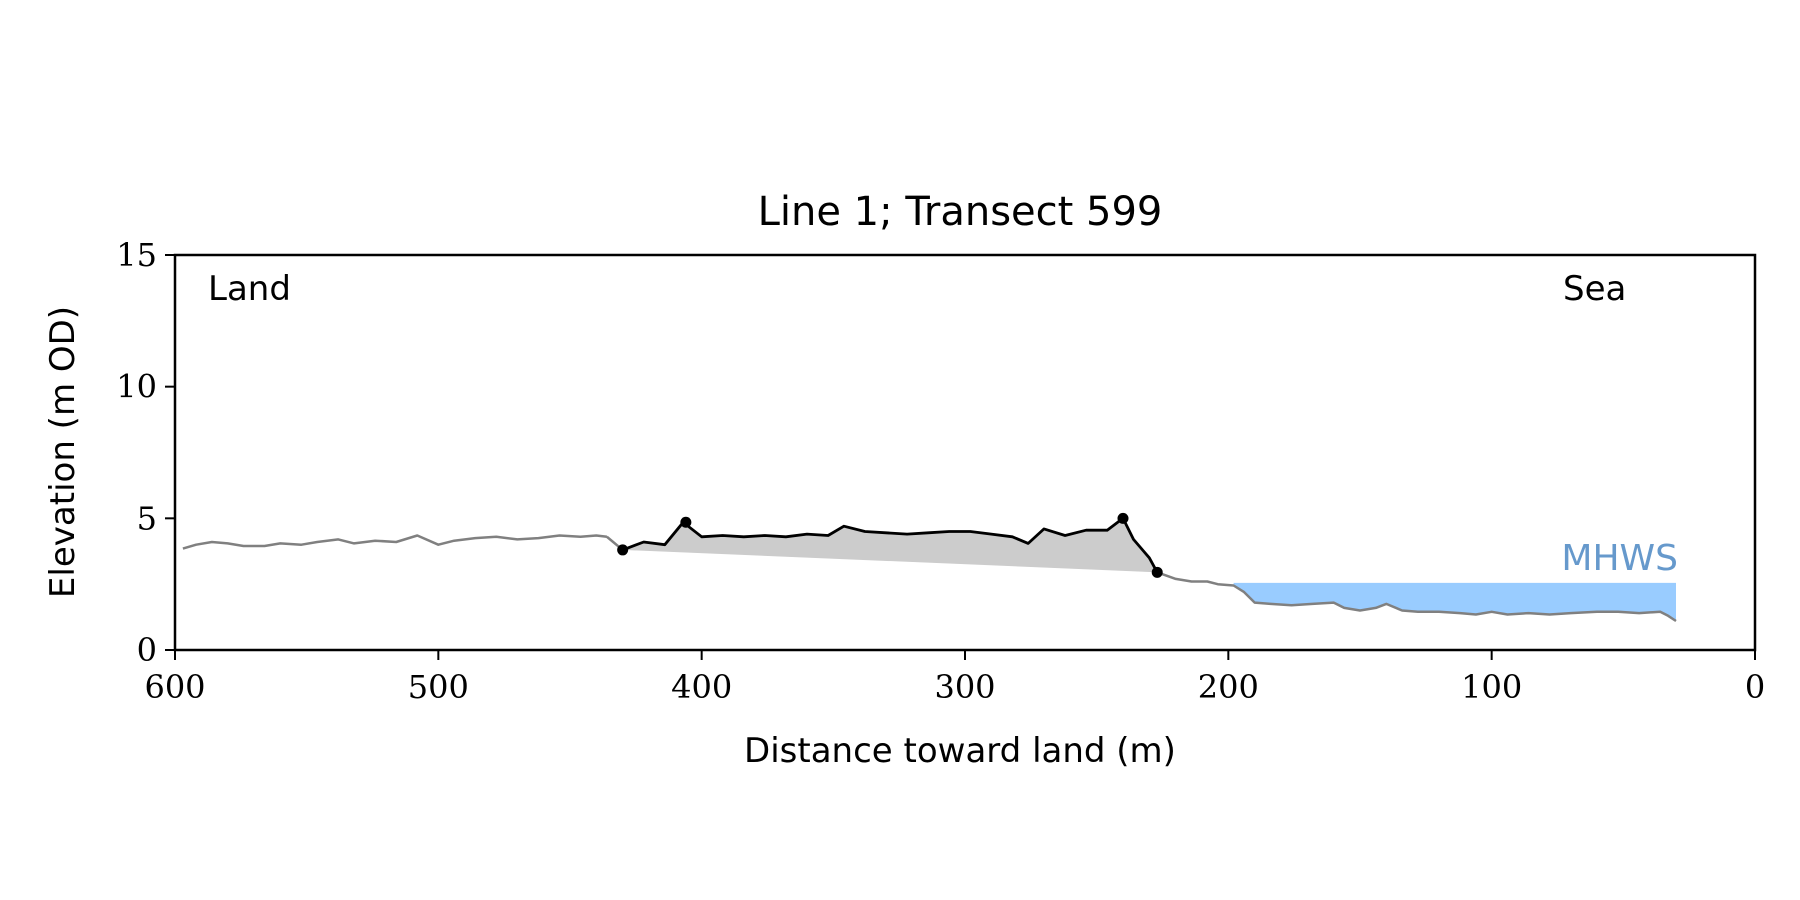 The image size is (1800, 900). I want to click on x-tick-label: 300, so click(964, 687).